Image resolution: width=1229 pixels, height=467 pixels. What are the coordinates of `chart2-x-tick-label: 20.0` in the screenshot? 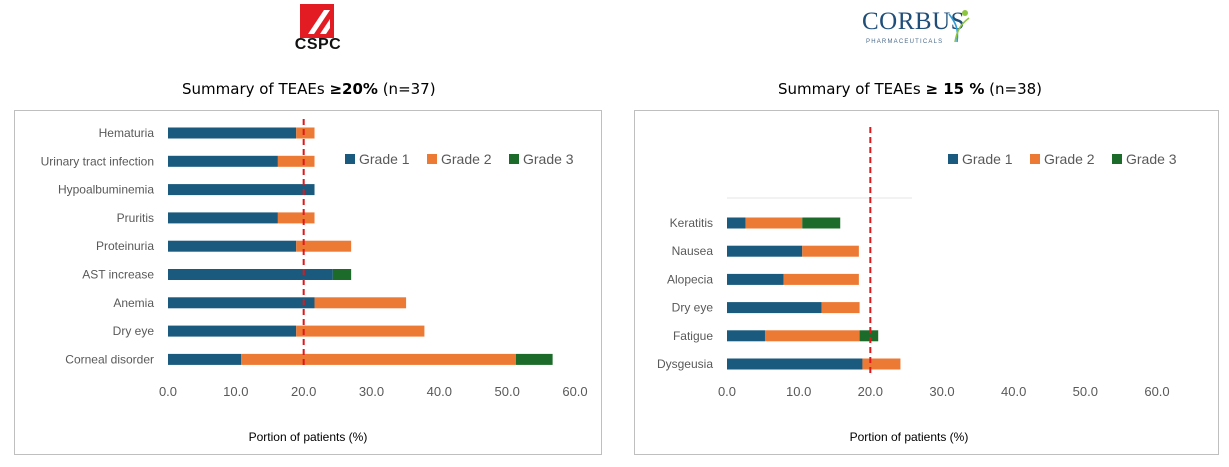 It's located at (870, 391).